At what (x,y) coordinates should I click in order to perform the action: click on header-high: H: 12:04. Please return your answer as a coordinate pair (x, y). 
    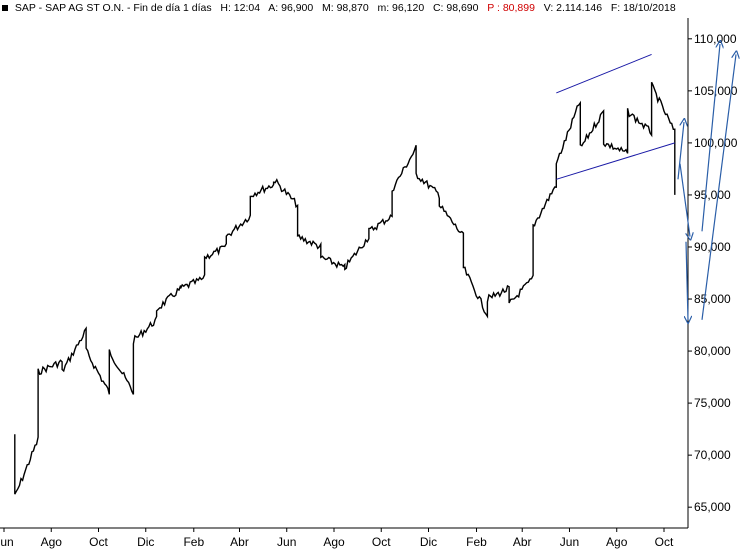
    Looking at the image, I should click on (240, 8).